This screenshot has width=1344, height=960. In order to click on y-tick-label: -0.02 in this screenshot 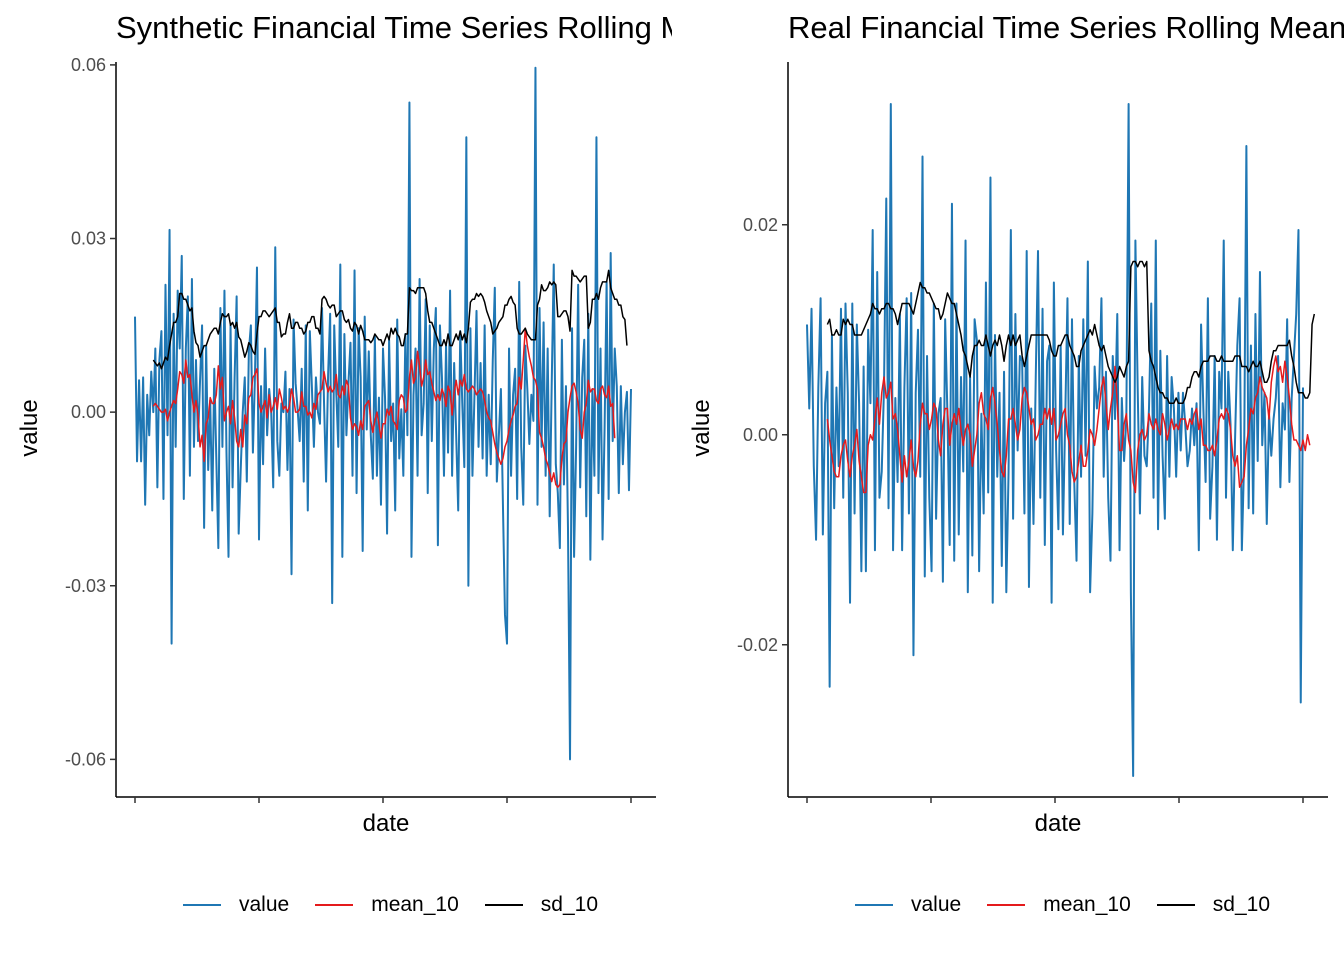, I will do `click(757, 645)`.